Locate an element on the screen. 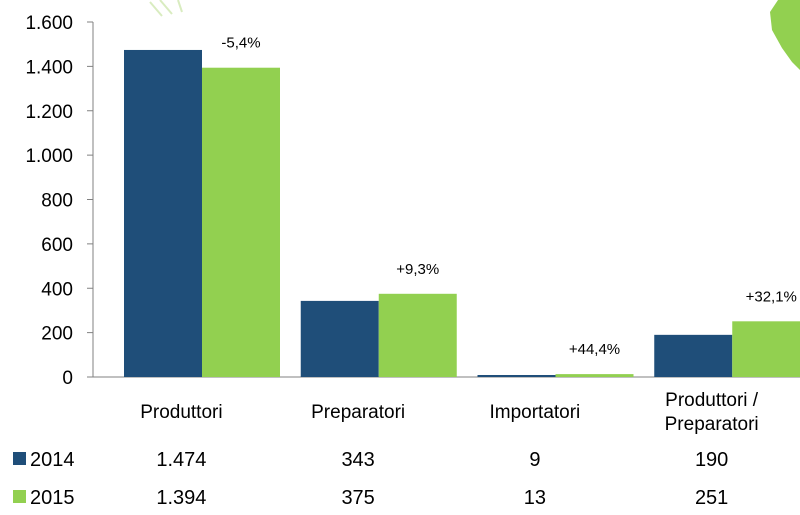 Image resolution: width=800 pixels, height=515 pixels. y-tick-label: 0 is located at coordinates (67, 378).